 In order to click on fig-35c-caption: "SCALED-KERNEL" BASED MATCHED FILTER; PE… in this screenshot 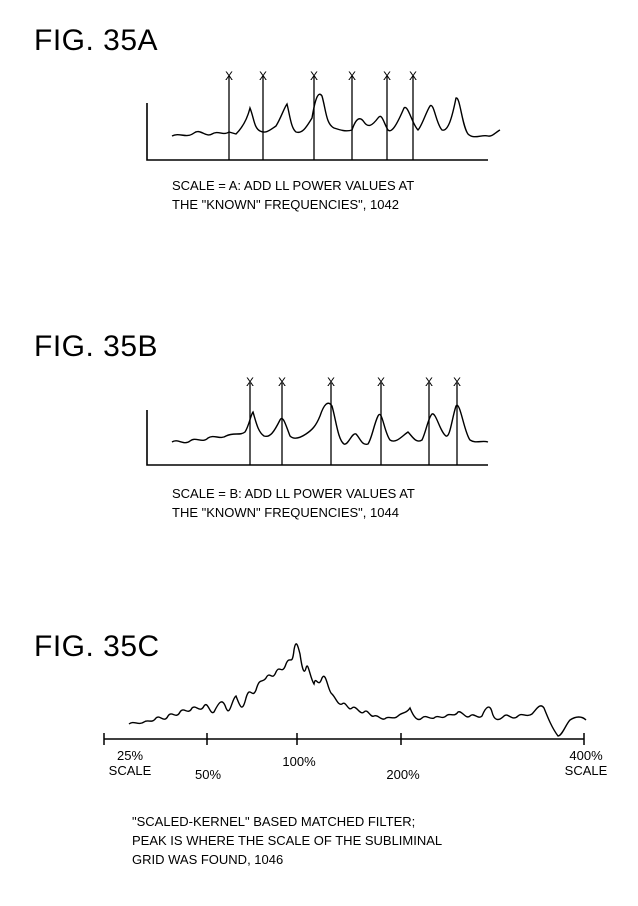, I will do `click(287, 840)`.